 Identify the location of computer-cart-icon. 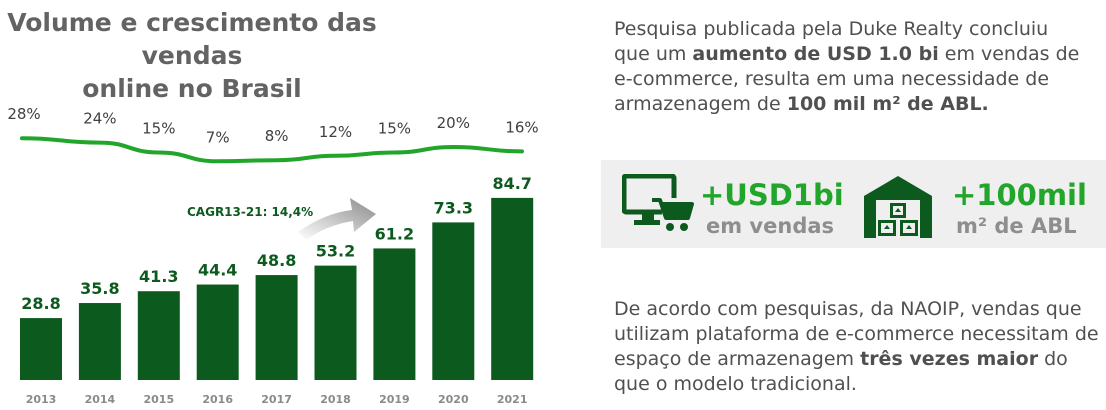
(658, 202).